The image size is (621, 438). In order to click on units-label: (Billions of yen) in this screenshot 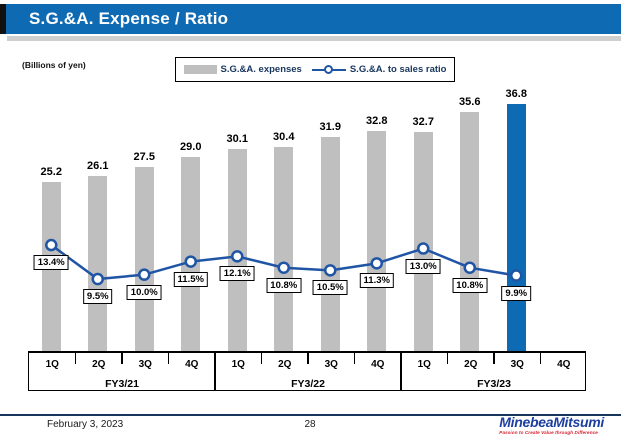, I will do `click(54, 65)`.